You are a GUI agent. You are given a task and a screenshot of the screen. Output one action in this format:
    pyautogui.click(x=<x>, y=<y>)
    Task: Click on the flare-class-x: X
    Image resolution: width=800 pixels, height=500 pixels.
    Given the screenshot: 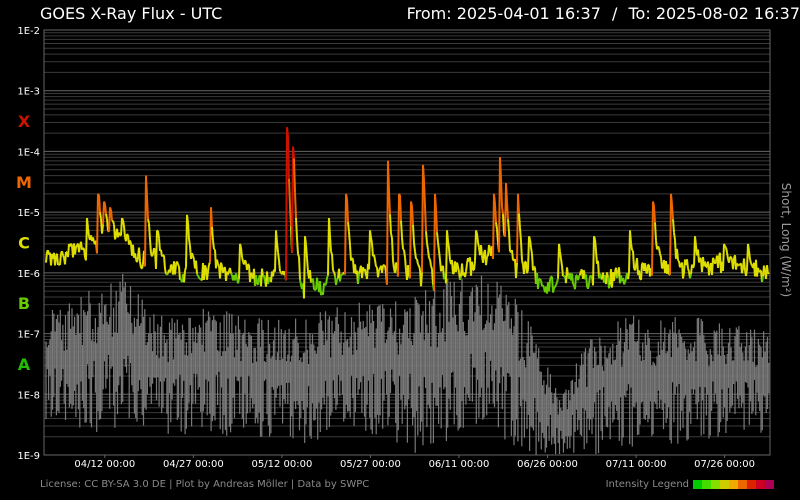 What is the action you would take?
    pyautogui.click(x=24, y=121)
    